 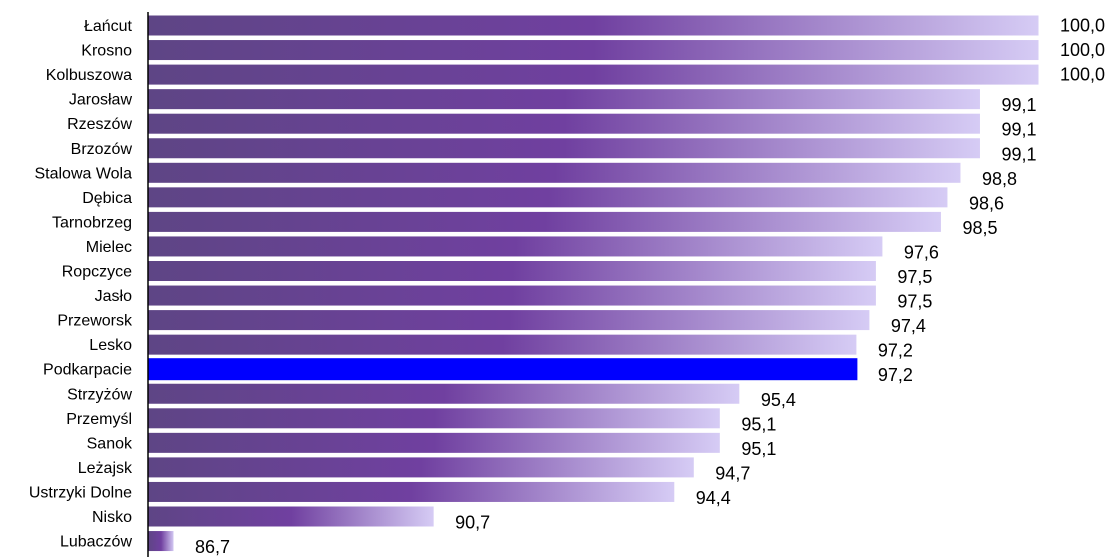 What do you see at coordinates (99, 419) in the screenshot?
I see `category-label: Przemyśl` at bounding box center [99, 419].